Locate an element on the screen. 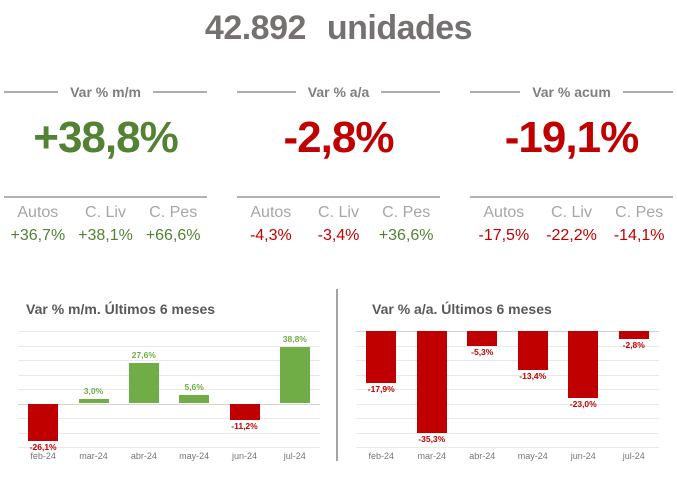 This screenshot has width=677, height=480. bar-value-label: -11,2% is located at coordinates (244, 425).